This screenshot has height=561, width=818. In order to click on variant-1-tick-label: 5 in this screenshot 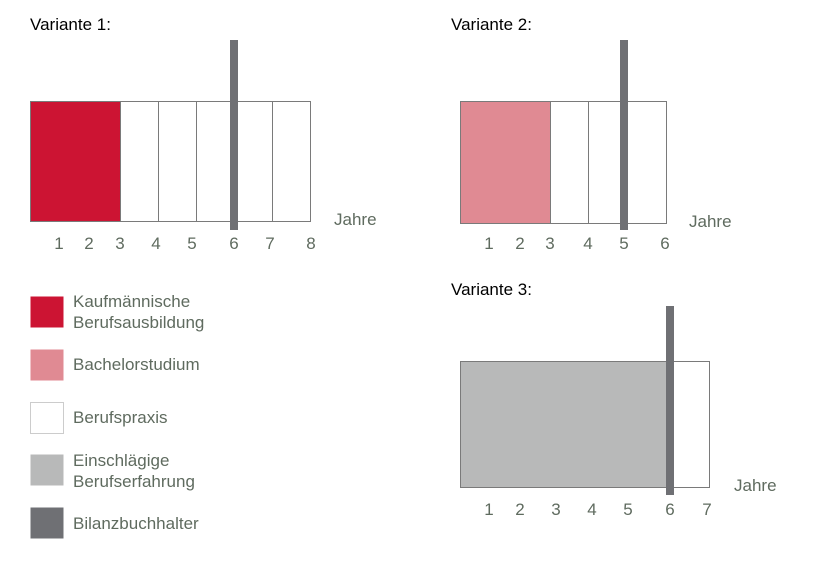, I will do `click(191, 243)`.